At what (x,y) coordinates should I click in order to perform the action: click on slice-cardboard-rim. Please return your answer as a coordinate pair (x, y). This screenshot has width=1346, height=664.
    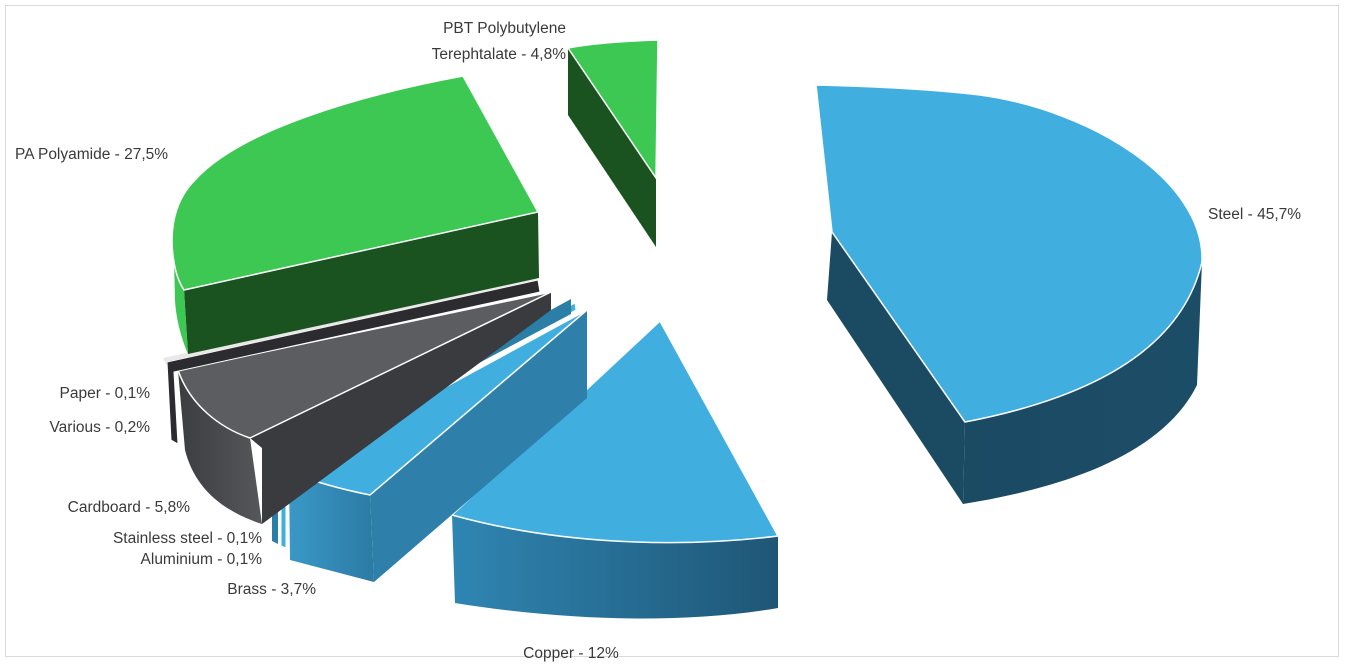
    Looking at the image, I should click on (220, 447).